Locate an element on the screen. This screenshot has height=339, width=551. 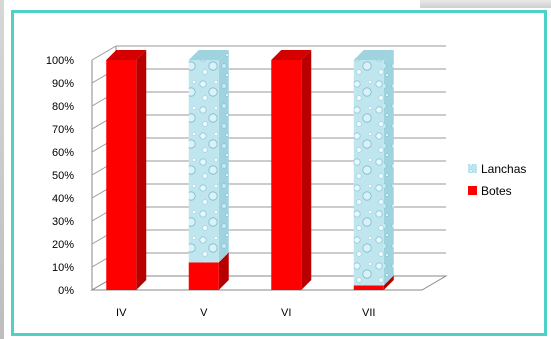
window-shadow is located at coordinates (485, 4).